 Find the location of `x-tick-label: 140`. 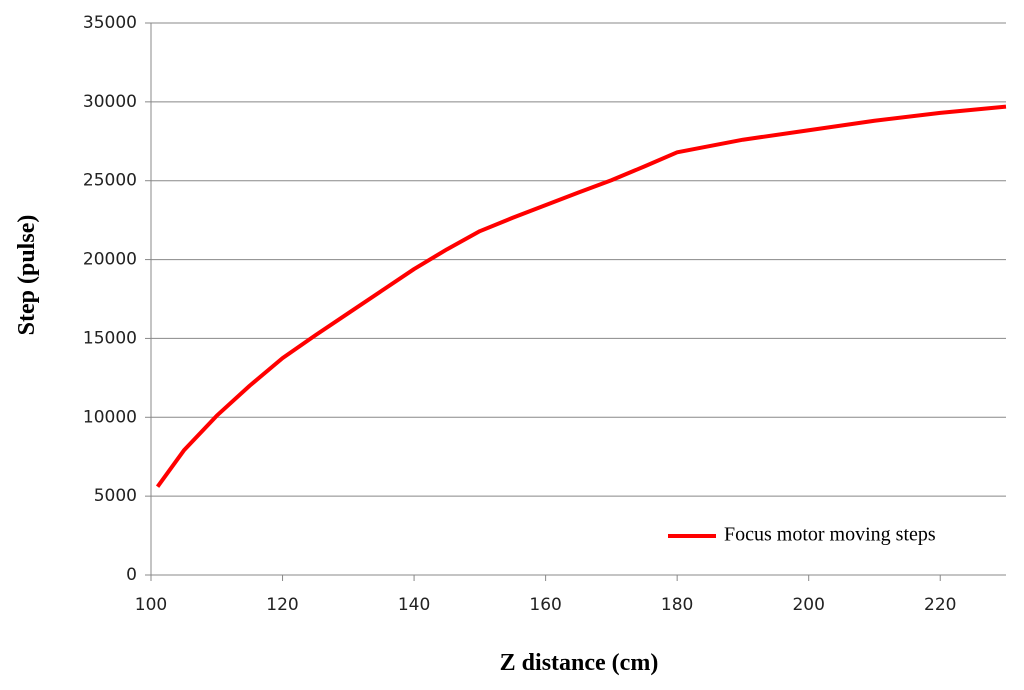

x-tick-label: 140 is located at coordinates (414, 605).